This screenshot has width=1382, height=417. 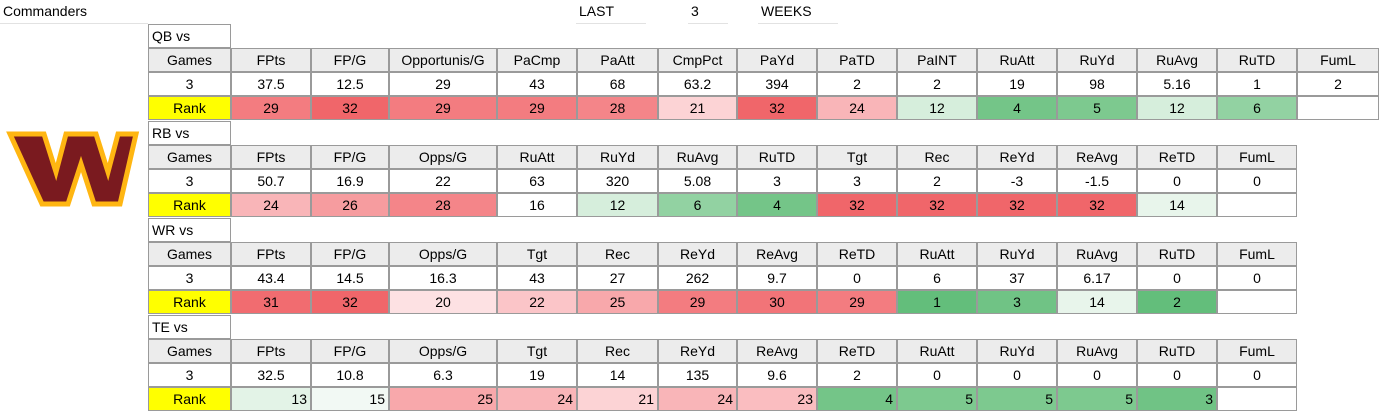 I want to click on te-rank-reyd: 24, so click(x=697, y=399).